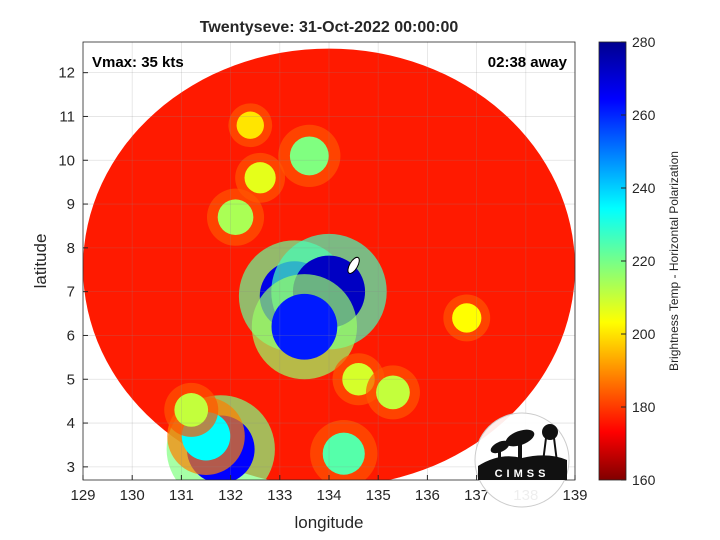 This screenshot has width=720, height=540. What do you see at coordinates (427, 495) in the screenshot?
I see `x-tick-label: 136` at bounding box center [427, 495].